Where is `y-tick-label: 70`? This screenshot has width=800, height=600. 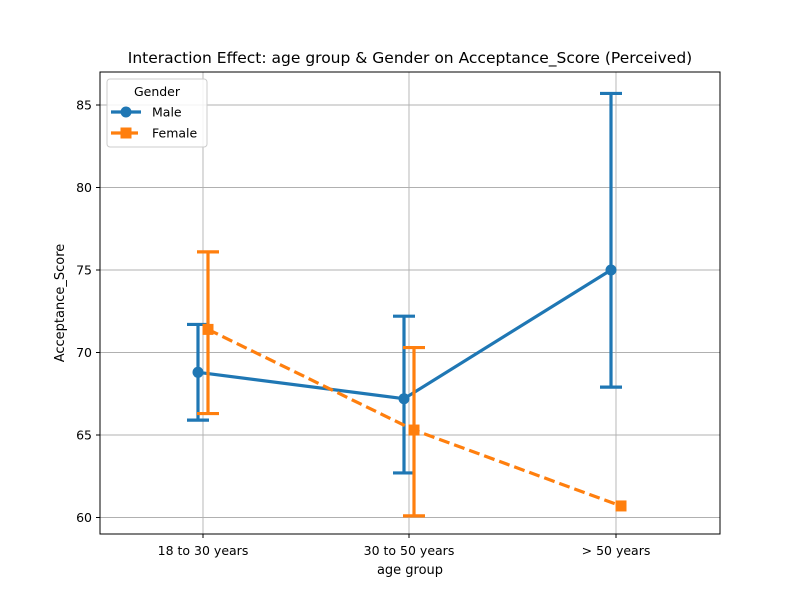 y-tick-label: 70 is located at coordinates (84, 352).